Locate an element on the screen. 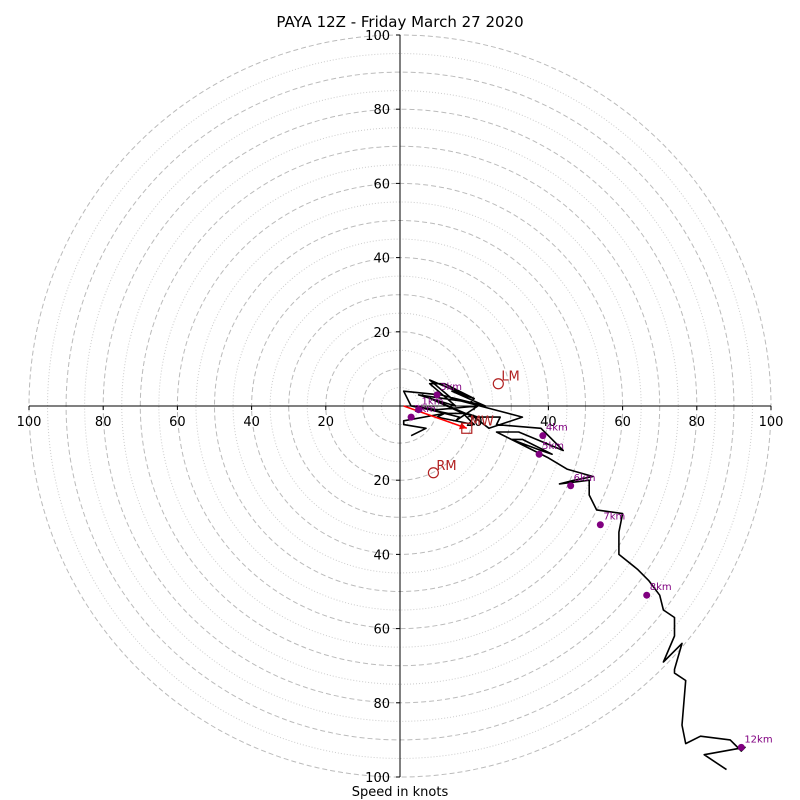 This screenshot has width=800, height=800. height-marker-3km is located at coordinates (437, 395).